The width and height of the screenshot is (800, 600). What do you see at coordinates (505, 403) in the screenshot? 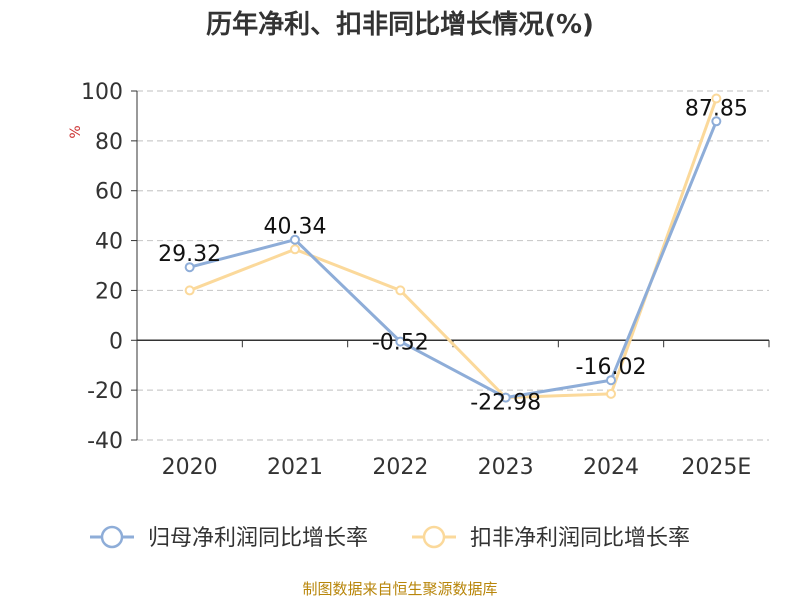
I see `data-label: -22.98` at bounding box center [505, 403].